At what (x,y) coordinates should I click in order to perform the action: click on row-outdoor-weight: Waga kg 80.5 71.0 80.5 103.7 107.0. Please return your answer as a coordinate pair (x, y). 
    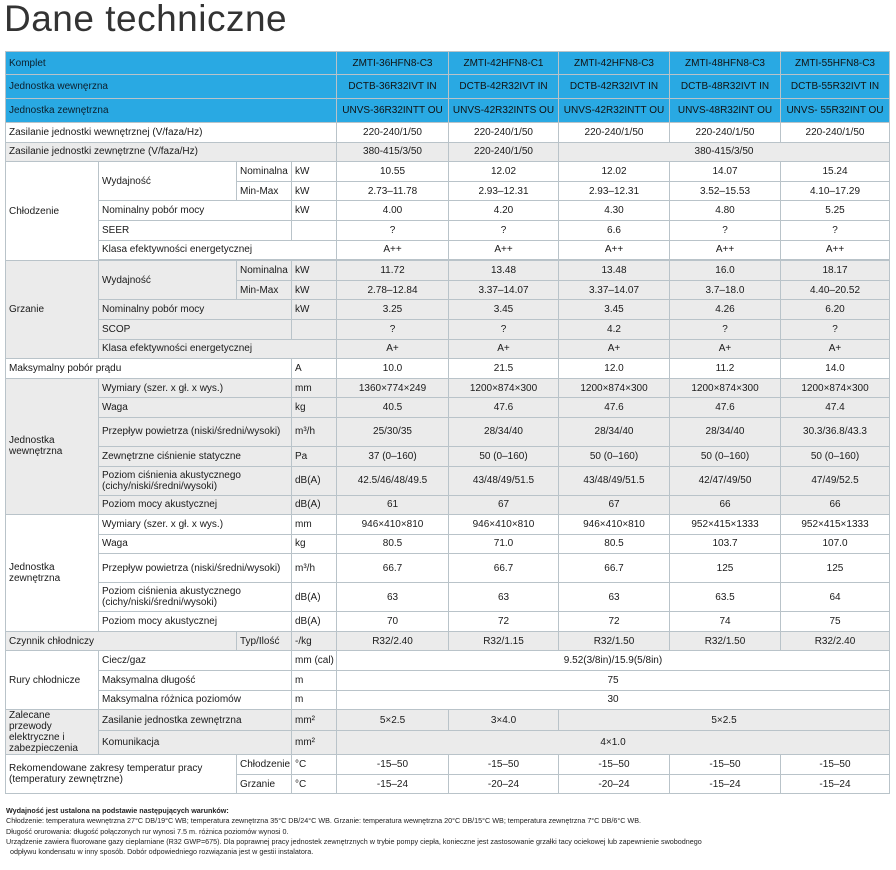
    Looking at the image, I should click on (448, 544).